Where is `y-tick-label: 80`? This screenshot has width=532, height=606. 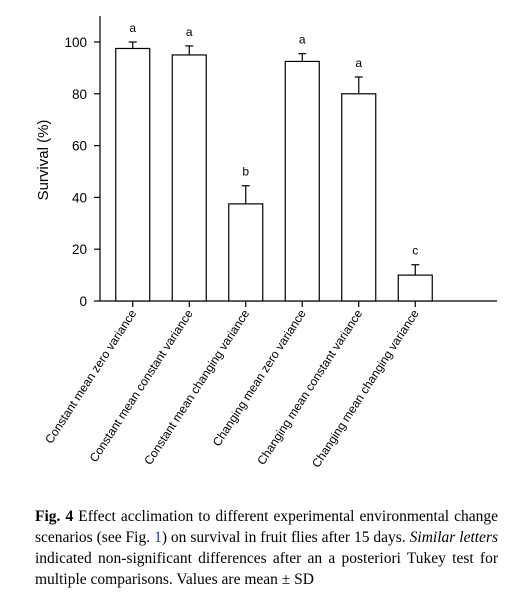 y-tick-label: 80 is located at coordinates (79, 94).